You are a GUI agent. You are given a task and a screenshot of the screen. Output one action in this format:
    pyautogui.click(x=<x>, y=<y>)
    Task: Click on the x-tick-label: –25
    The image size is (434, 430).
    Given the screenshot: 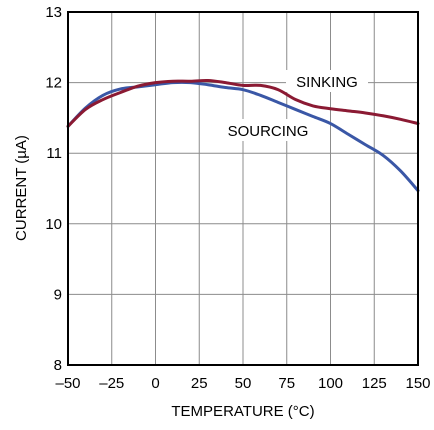 What is the action you would take?
    pyautogui.click(x=111, y=383)
    